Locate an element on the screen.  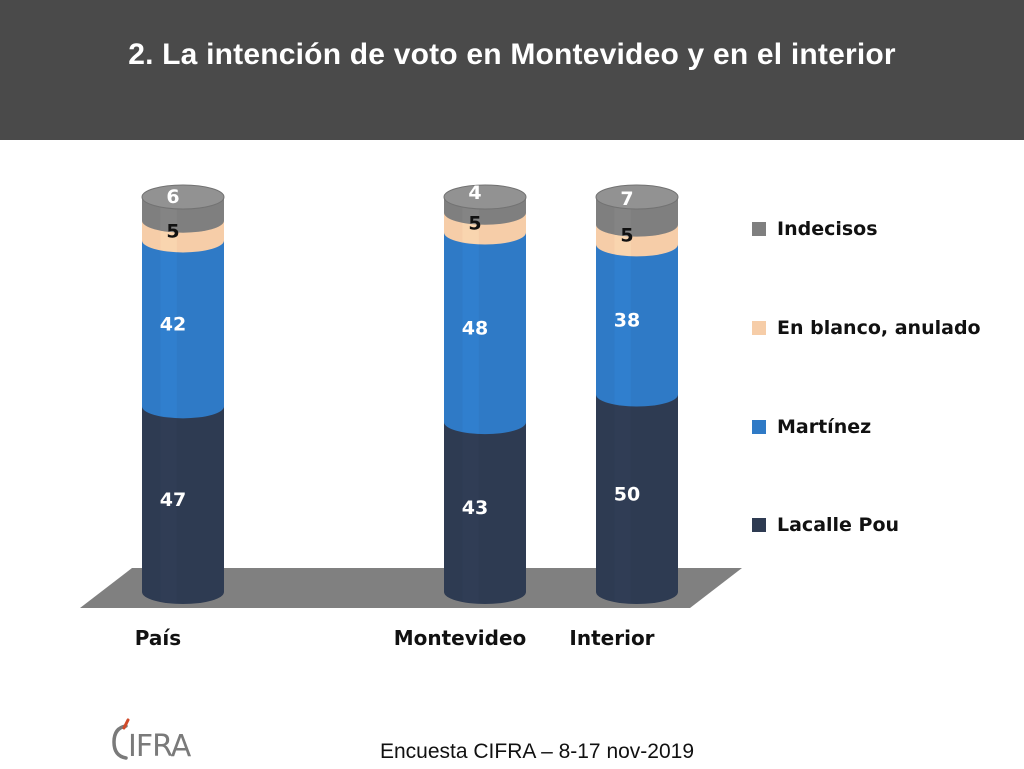
bar-top-cap-montevideo is located at coordinates (485, 197).